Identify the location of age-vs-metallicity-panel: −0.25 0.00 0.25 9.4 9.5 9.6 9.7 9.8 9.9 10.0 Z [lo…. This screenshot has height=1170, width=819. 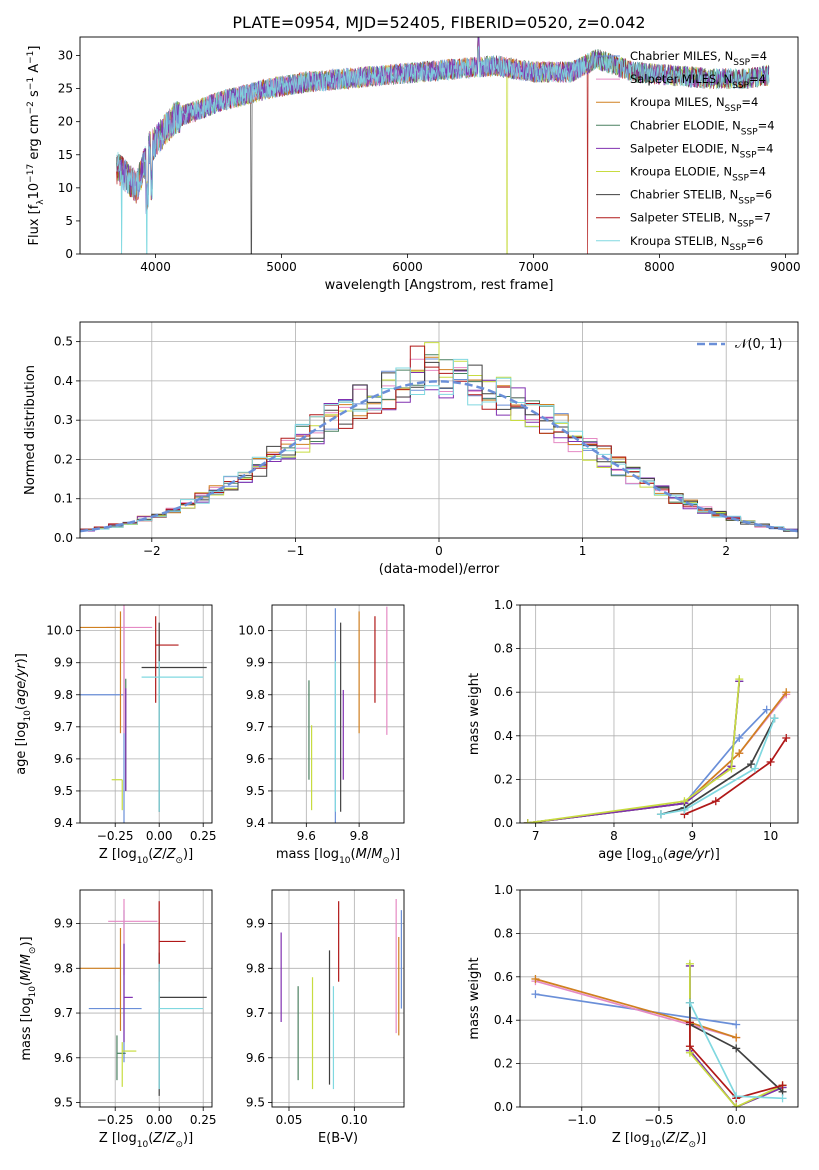
(115, 735).